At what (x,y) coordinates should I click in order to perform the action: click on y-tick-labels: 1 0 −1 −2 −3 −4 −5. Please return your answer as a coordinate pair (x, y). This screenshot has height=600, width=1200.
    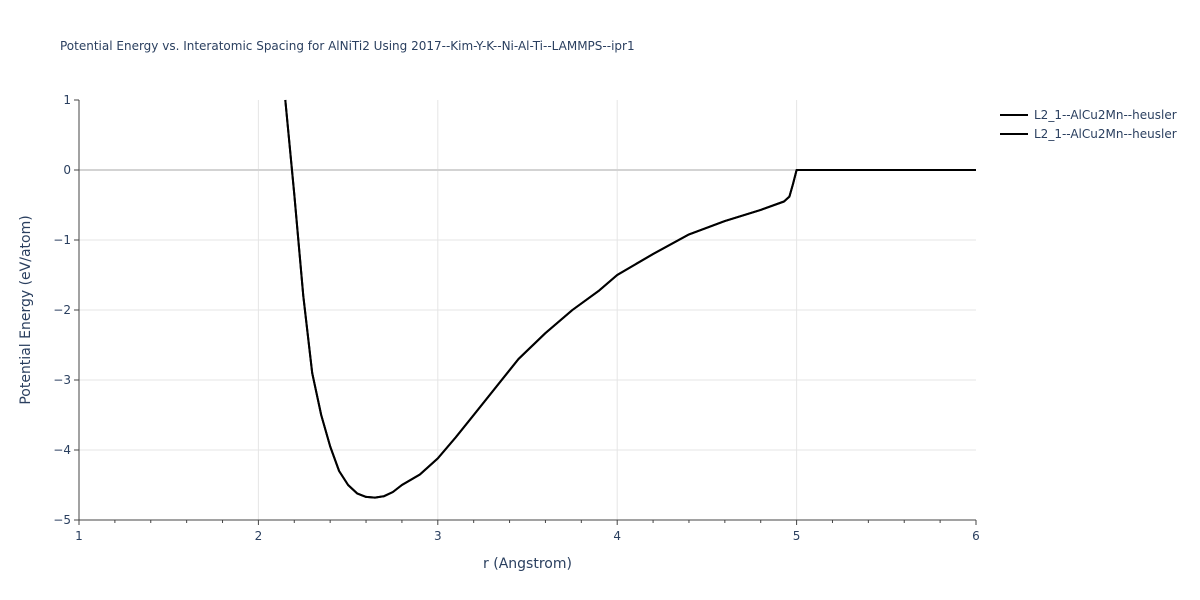
    Looking at the image, I should click on (66, 310).